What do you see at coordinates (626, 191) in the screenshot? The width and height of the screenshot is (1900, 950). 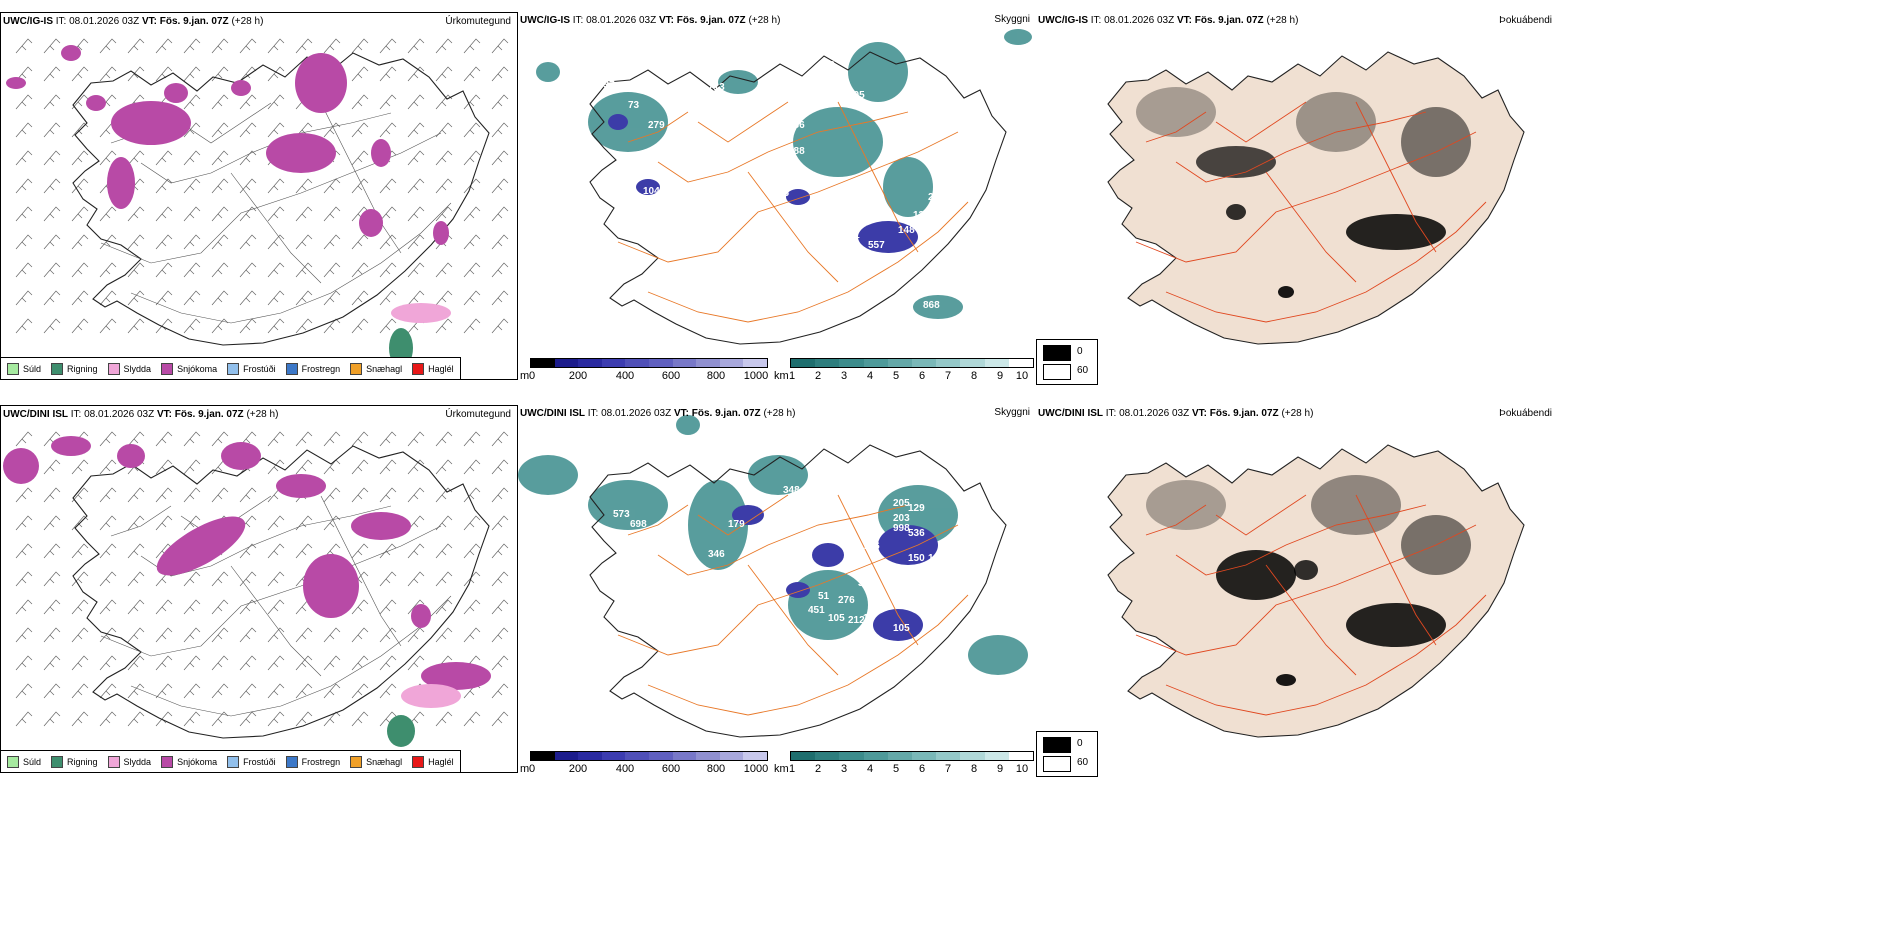 I see `visibility-value-label: 237` at bounding box center [626, 191].